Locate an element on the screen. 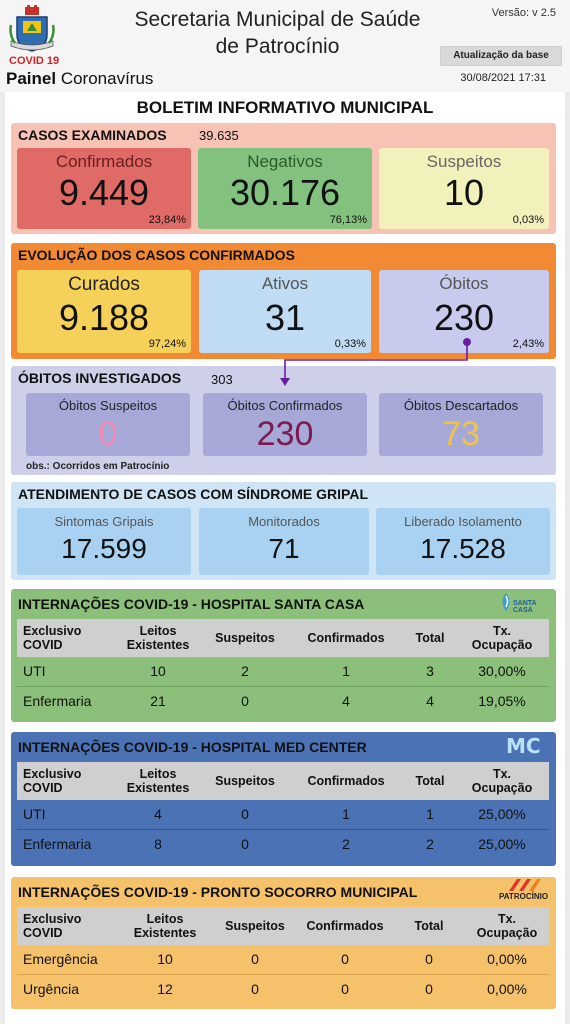  card-suspeitos: Suspeitos 10 0,03% is located at coordinates (464, 188).